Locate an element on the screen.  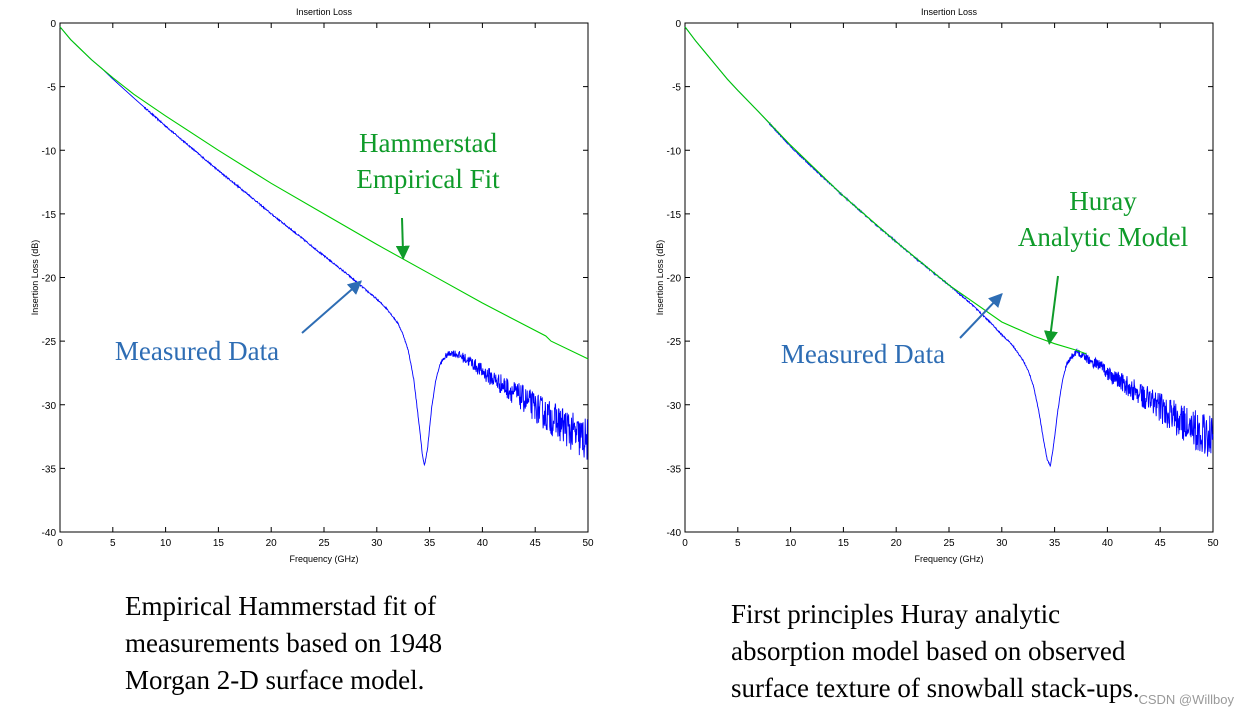
caption-right-line-1: First principles Huray analytic is located at coordinates (896, 614).